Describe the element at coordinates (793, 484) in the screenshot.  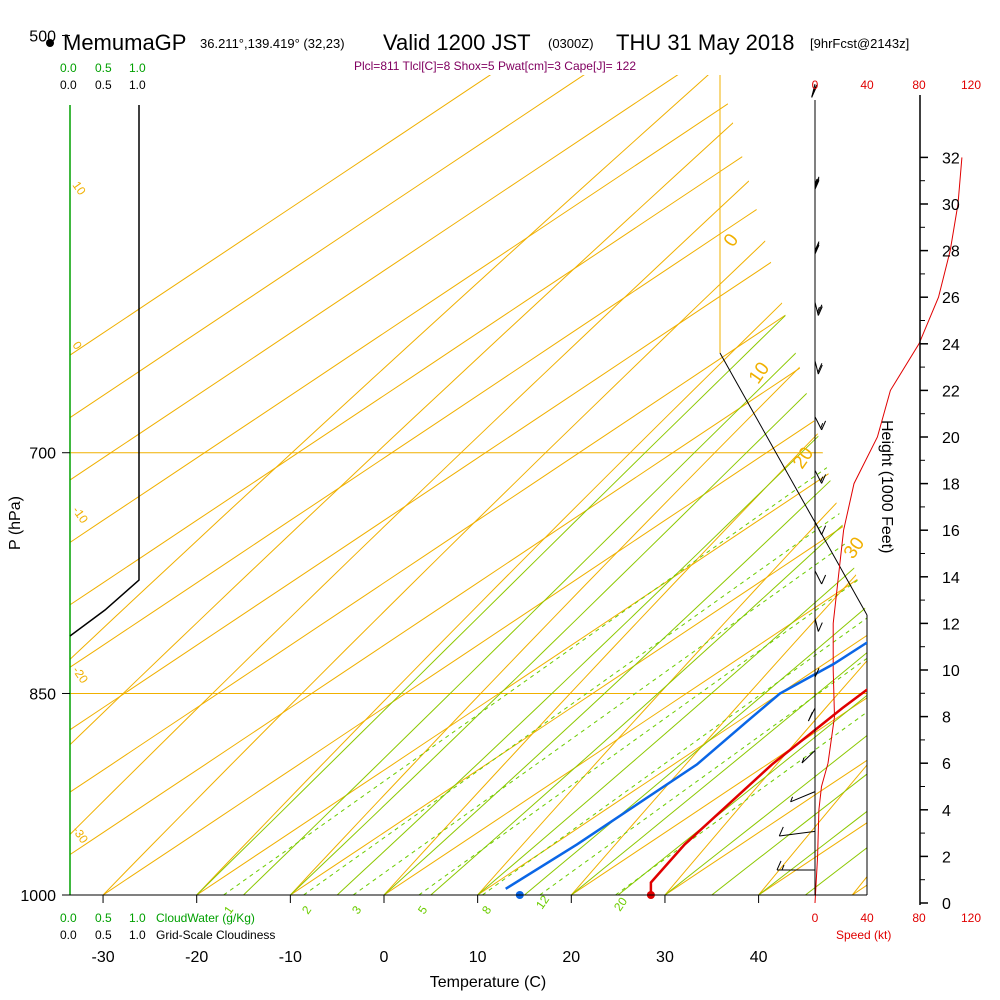
I see `plot-boundary-diagonal` at that location.